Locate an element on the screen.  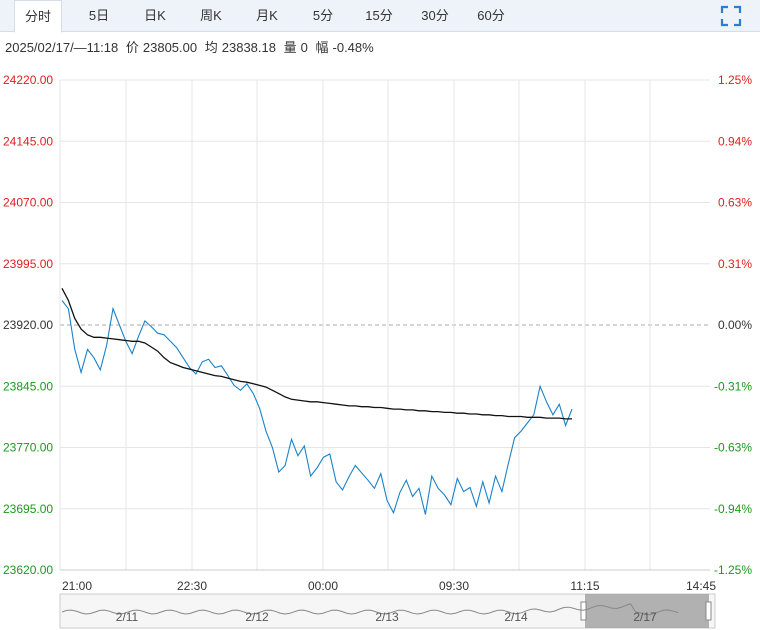
average-line is located at coordinates (316, 353).